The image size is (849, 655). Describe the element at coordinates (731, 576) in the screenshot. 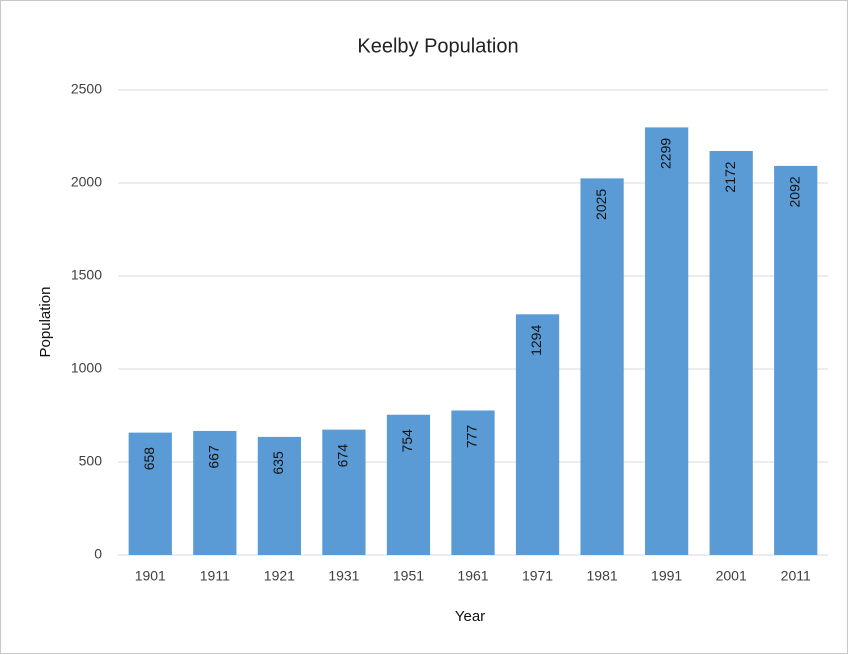

I see `x-tick-label: 2001` at that location.